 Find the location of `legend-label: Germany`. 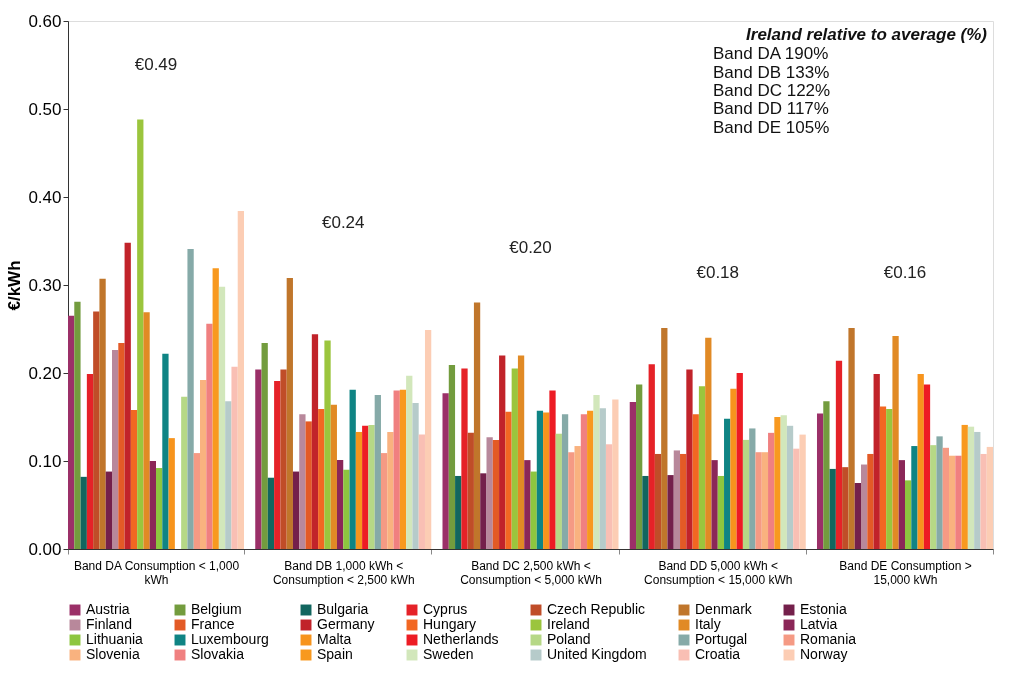

legend-label: Germany is located at coordinates (346, 624).